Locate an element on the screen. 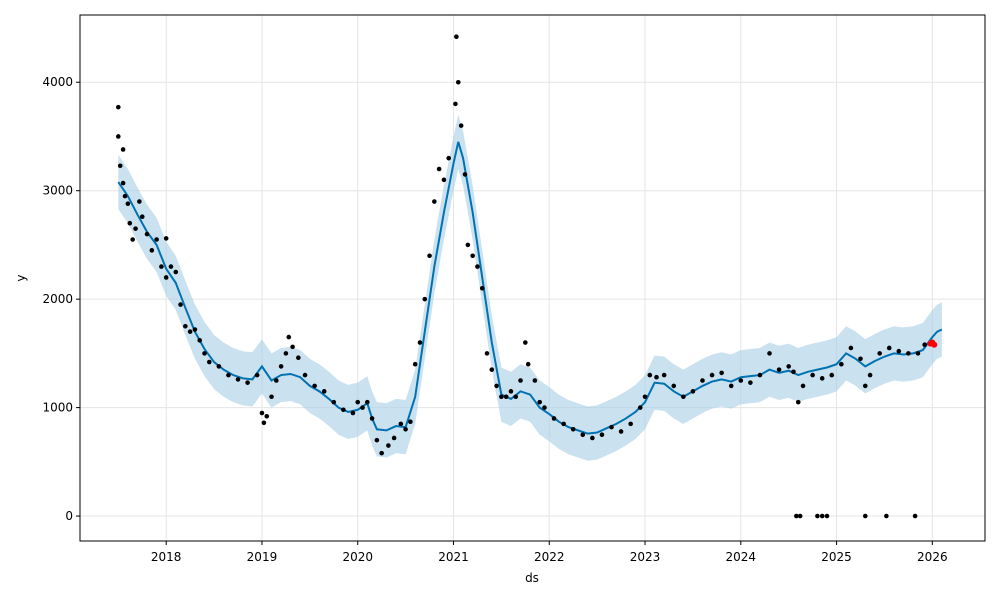 This screenshot has width=1000, height=600. x-tick-label: 2025 is located at coordinates (836, 557).